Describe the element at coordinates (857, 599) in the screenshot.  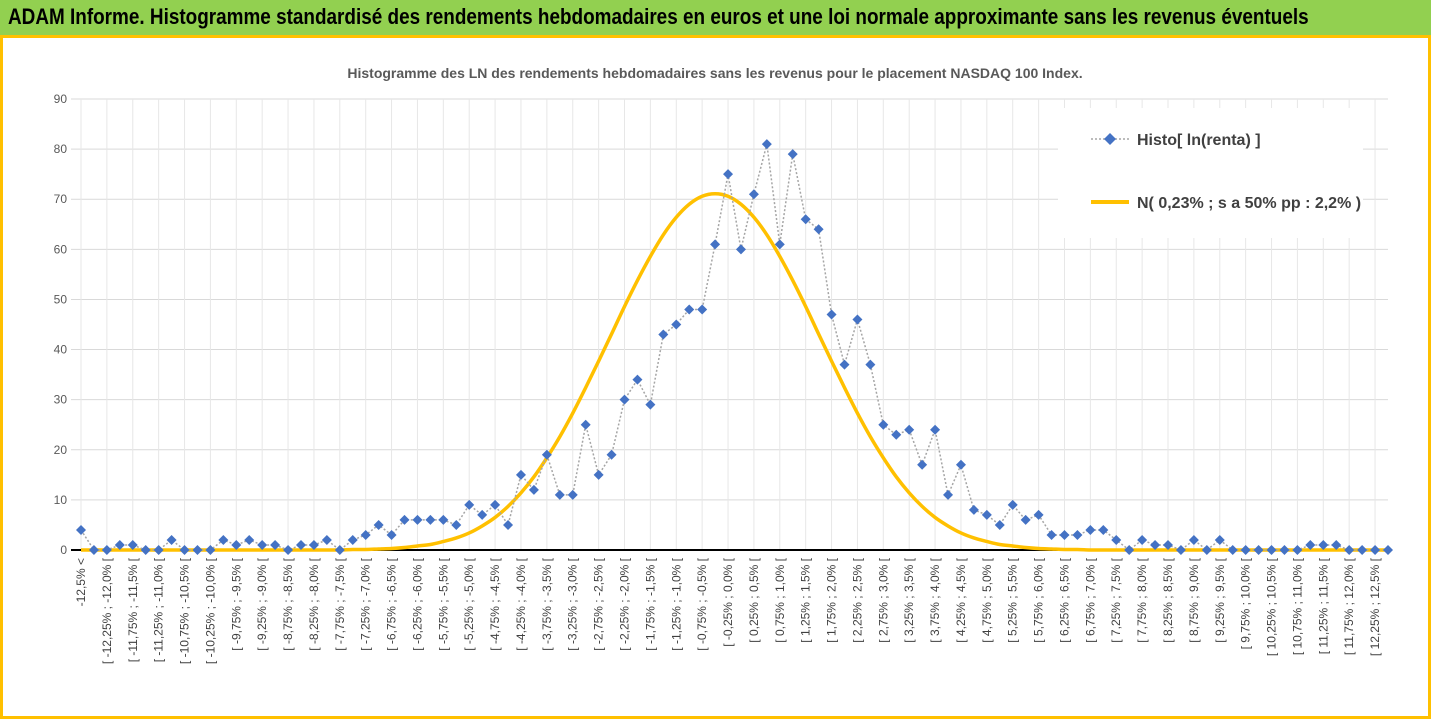
I see `x-tick-label: [ 2,25% ; 2,5% [` at that location.